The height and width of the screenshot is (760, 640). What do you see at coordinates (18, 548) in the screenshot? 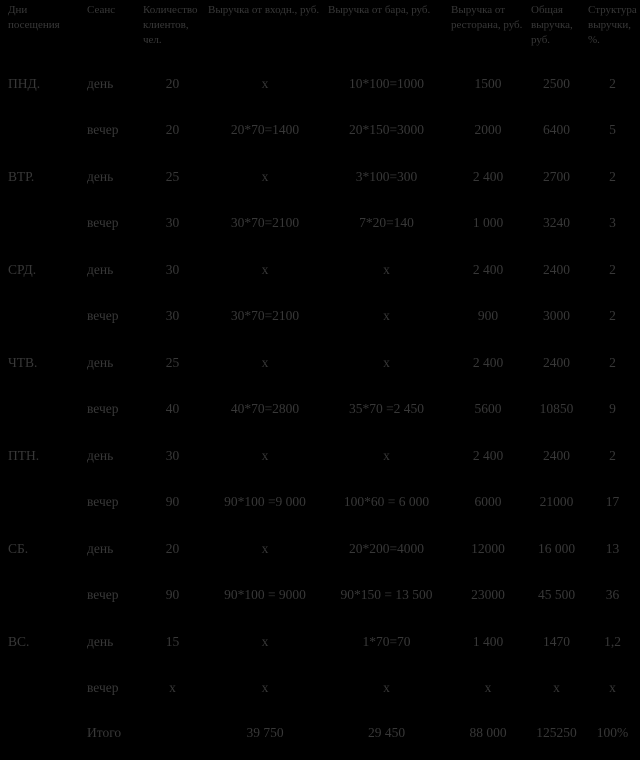
I see `day-cell: СБ.` at bounding box center [18, 548].